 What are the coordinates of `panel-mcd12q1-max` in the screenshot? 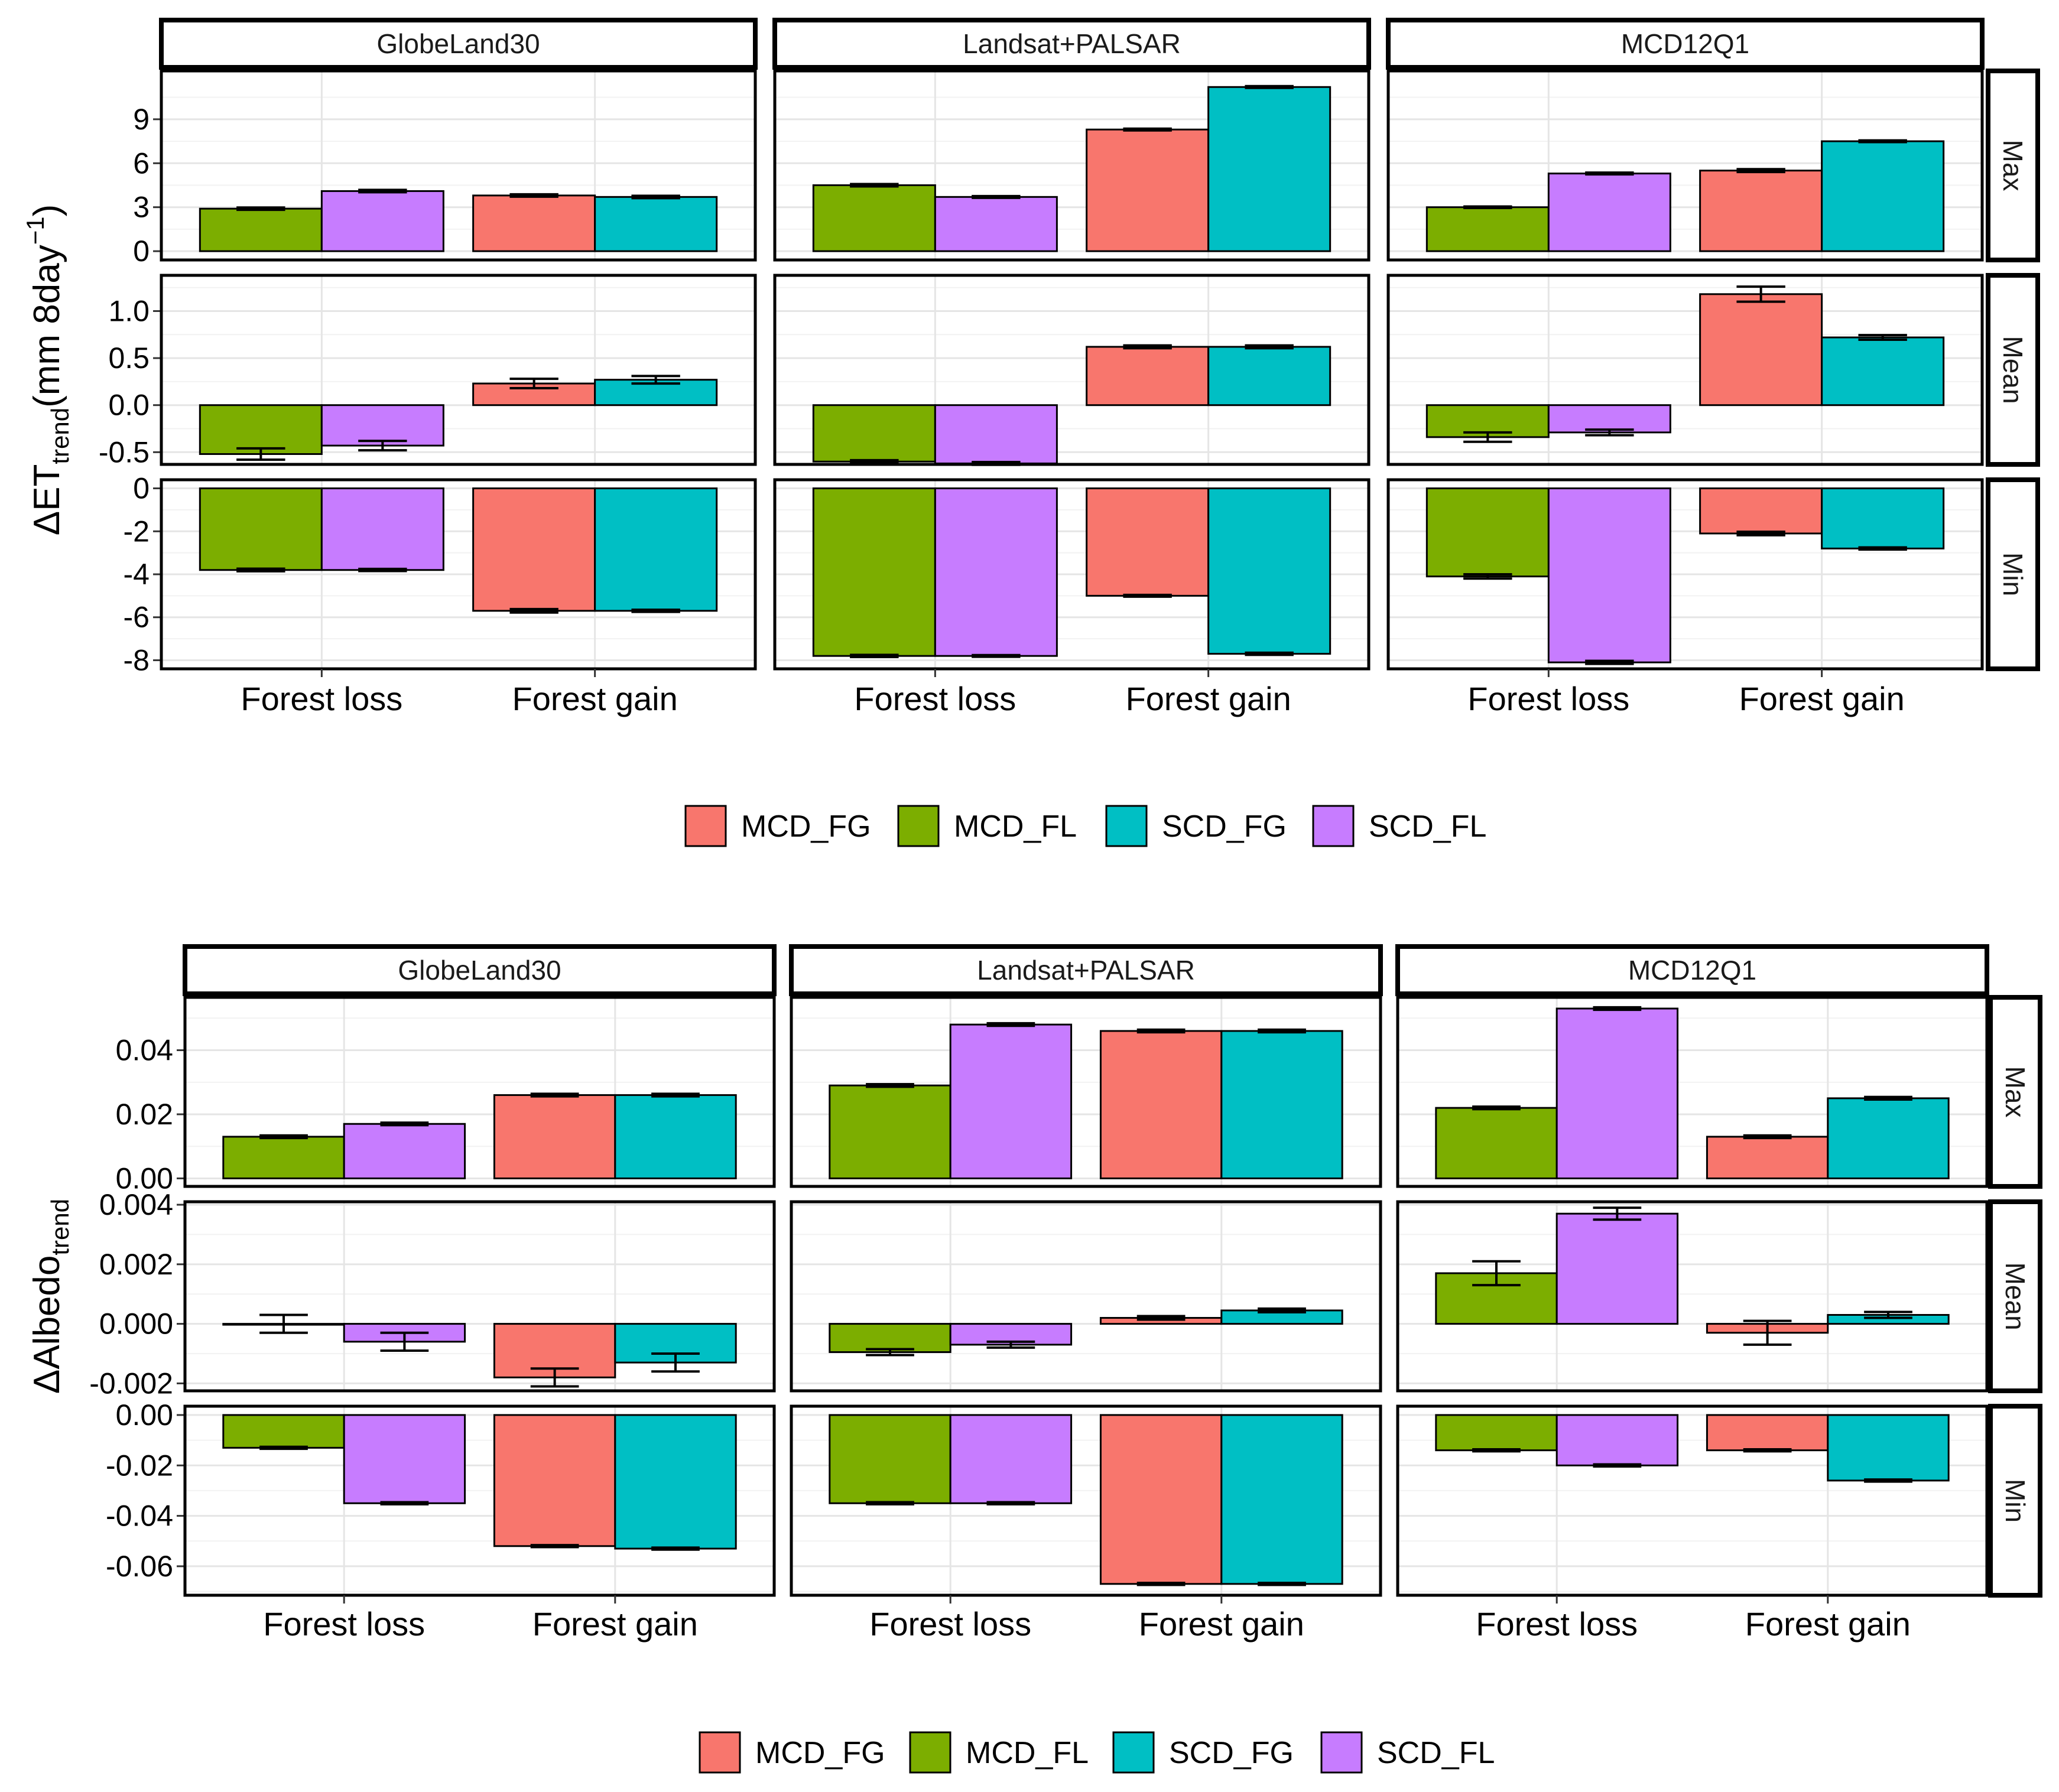 It's located at (1685, 165).